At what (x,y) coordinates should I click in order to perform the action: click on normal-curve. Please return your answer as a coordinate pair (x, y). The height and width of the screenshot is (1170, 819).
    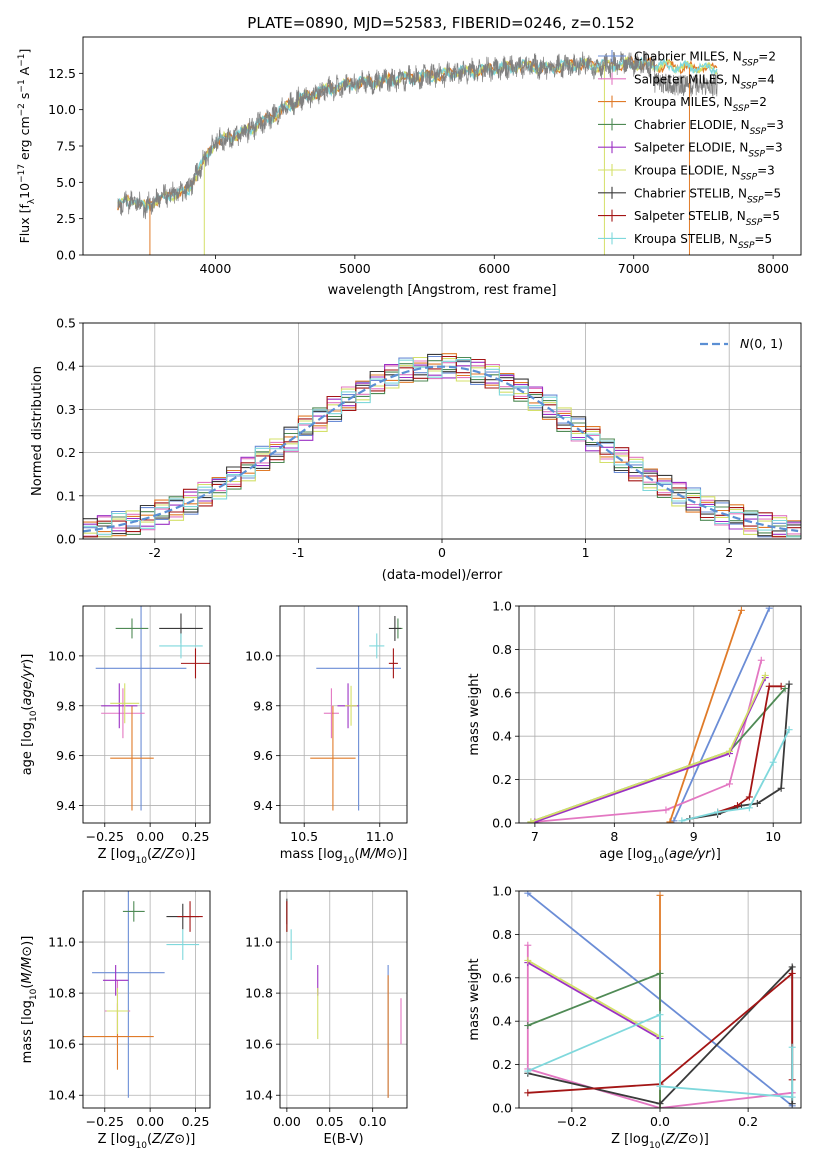
    Looking at the image, I should click on (441, 449).